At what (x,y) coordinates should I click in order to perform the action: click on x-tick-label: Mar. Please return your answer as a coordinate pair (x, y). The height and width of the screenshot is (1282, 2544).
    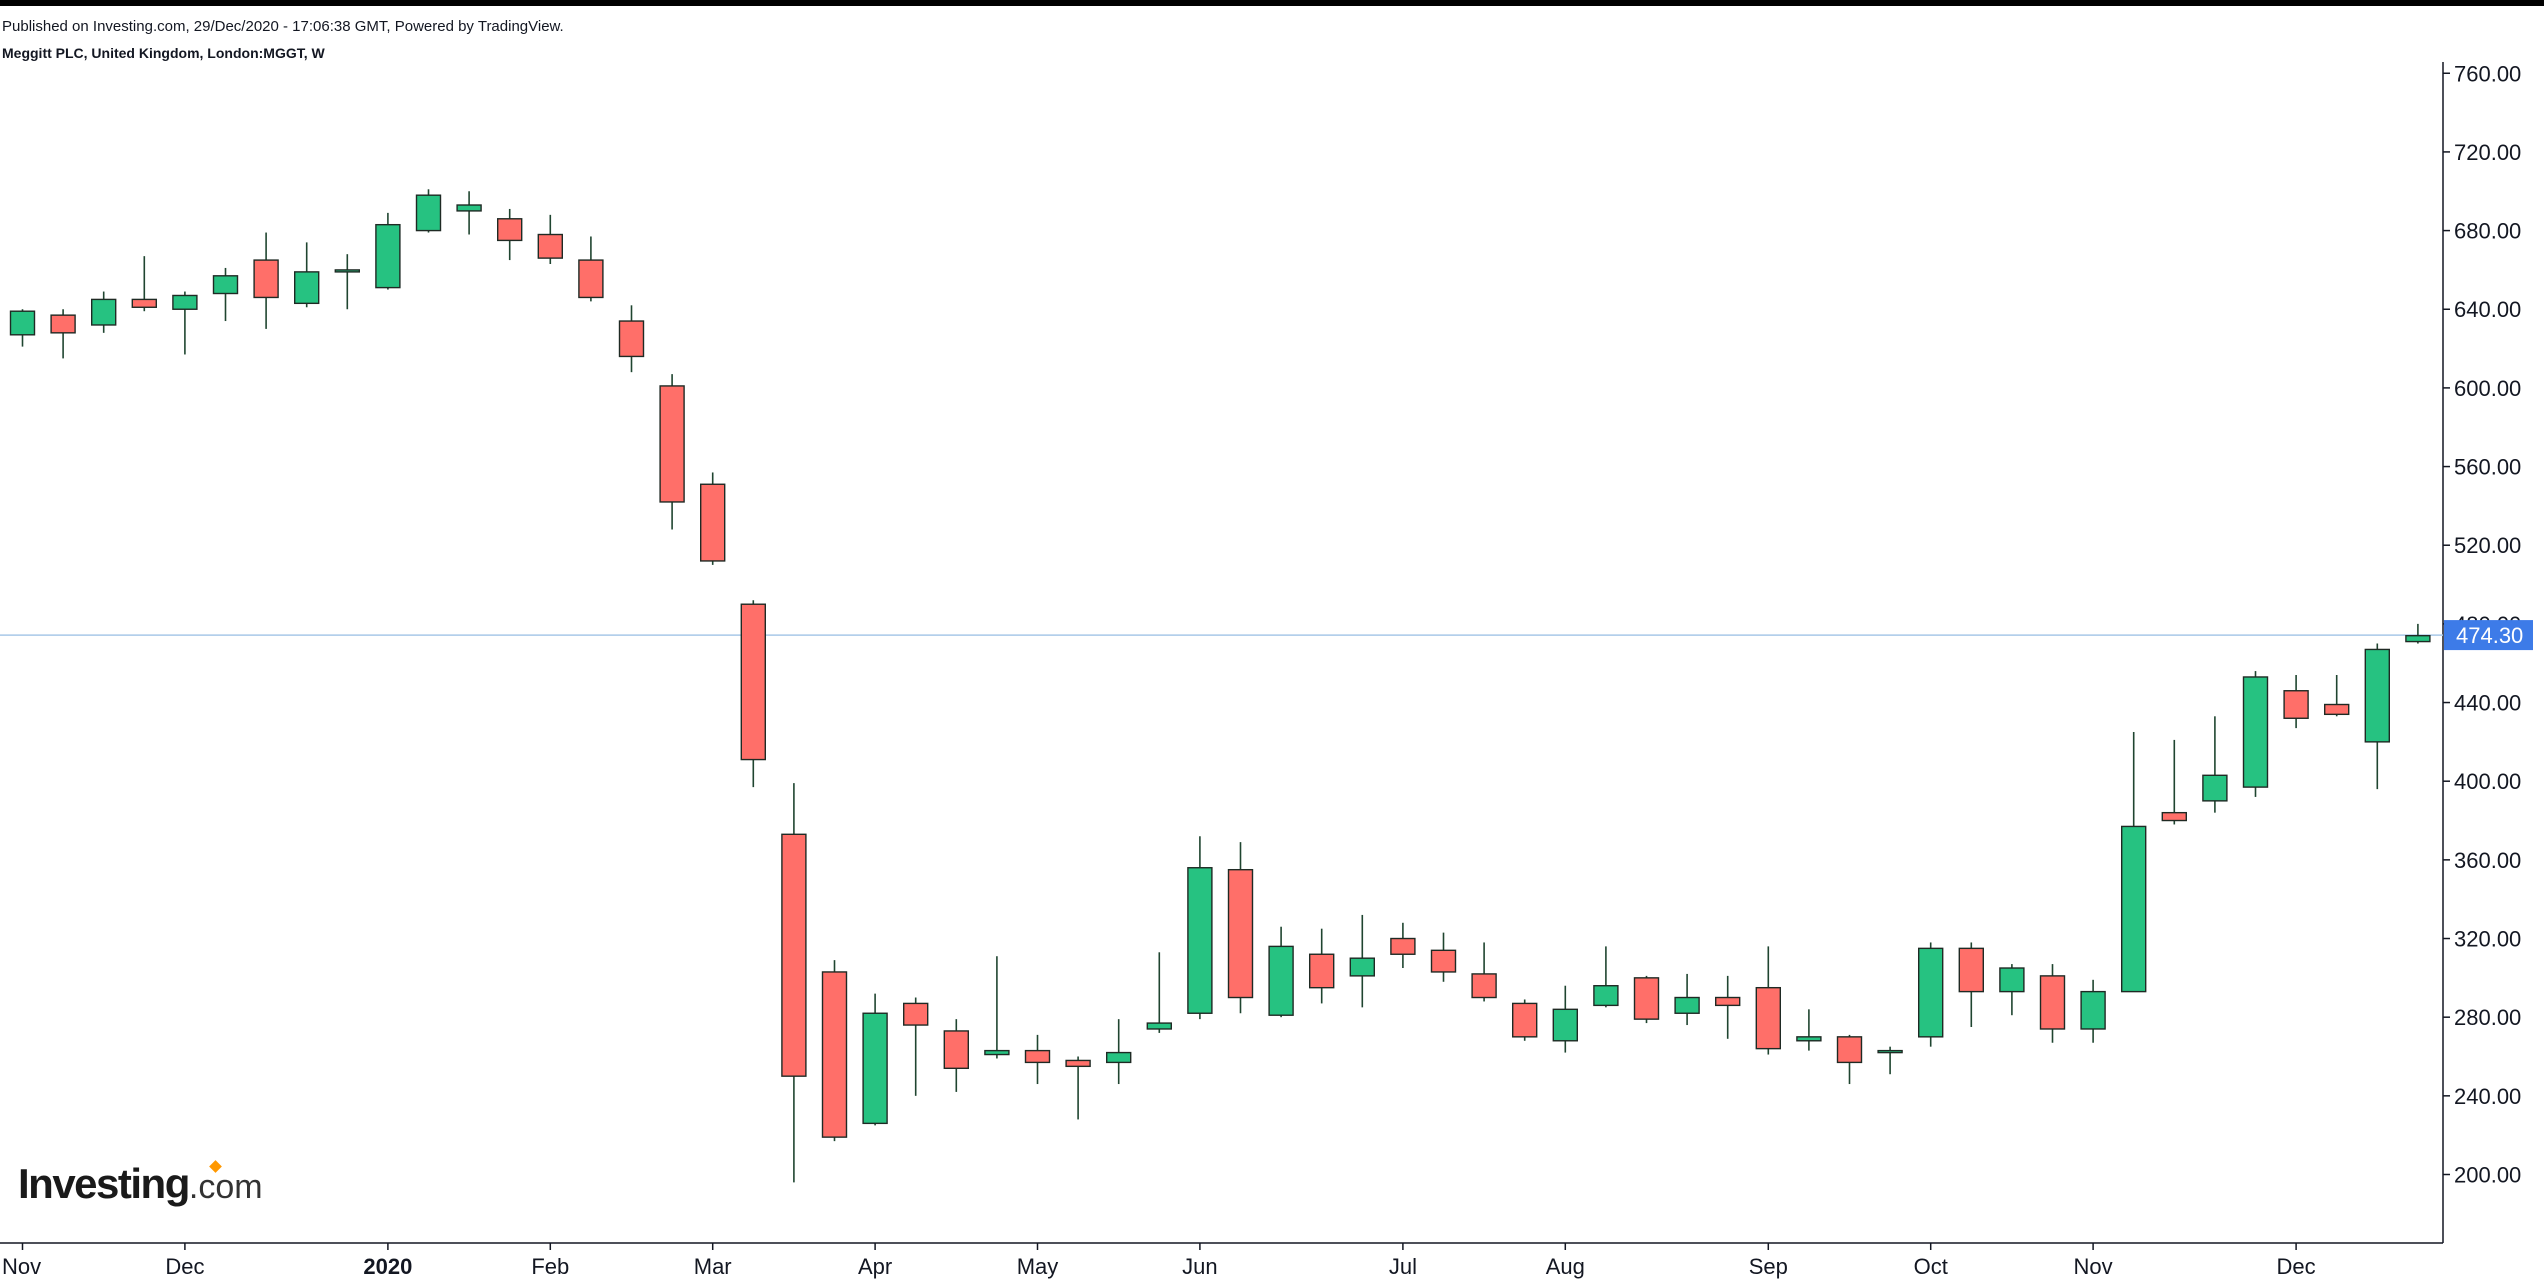
    Looking at the image, I should click on (713, 1266).